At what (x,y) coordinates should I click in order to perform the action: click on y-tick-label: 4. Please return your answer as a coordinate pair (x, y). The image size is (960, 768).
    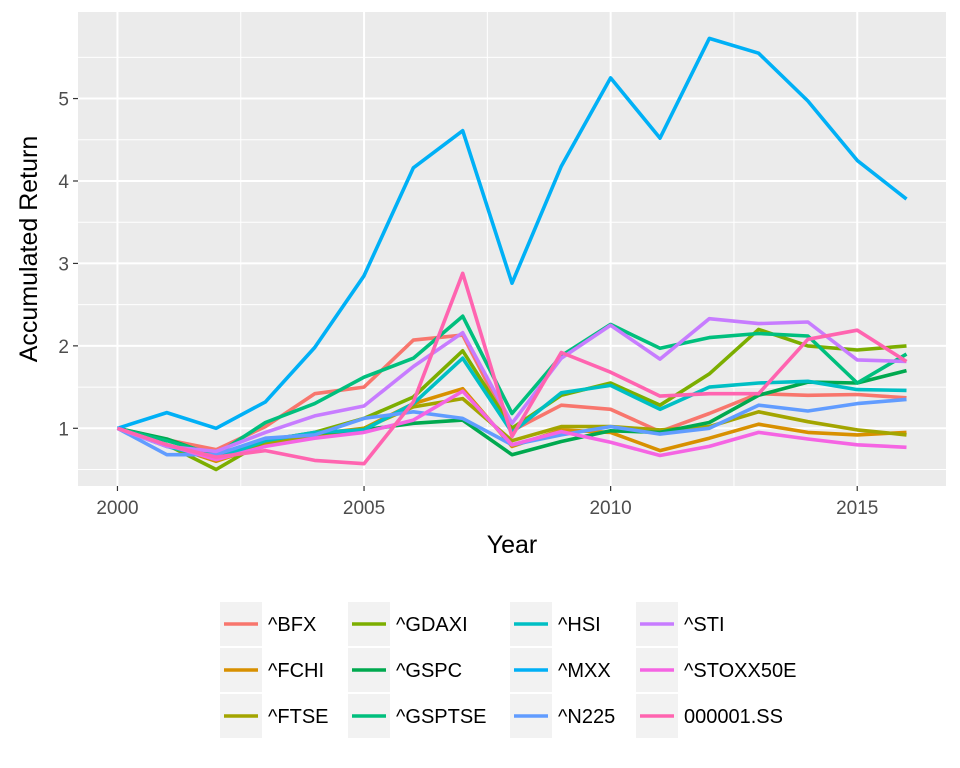
    Looking at the image, I should click on (63, 182).